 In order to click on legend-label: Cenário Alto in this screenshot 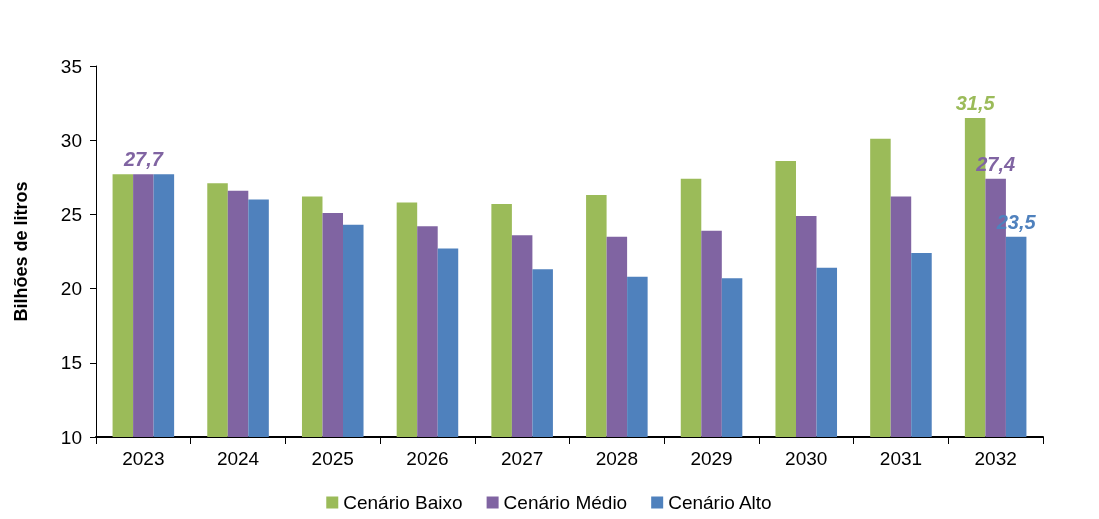, I will do `click(720, 502)`.